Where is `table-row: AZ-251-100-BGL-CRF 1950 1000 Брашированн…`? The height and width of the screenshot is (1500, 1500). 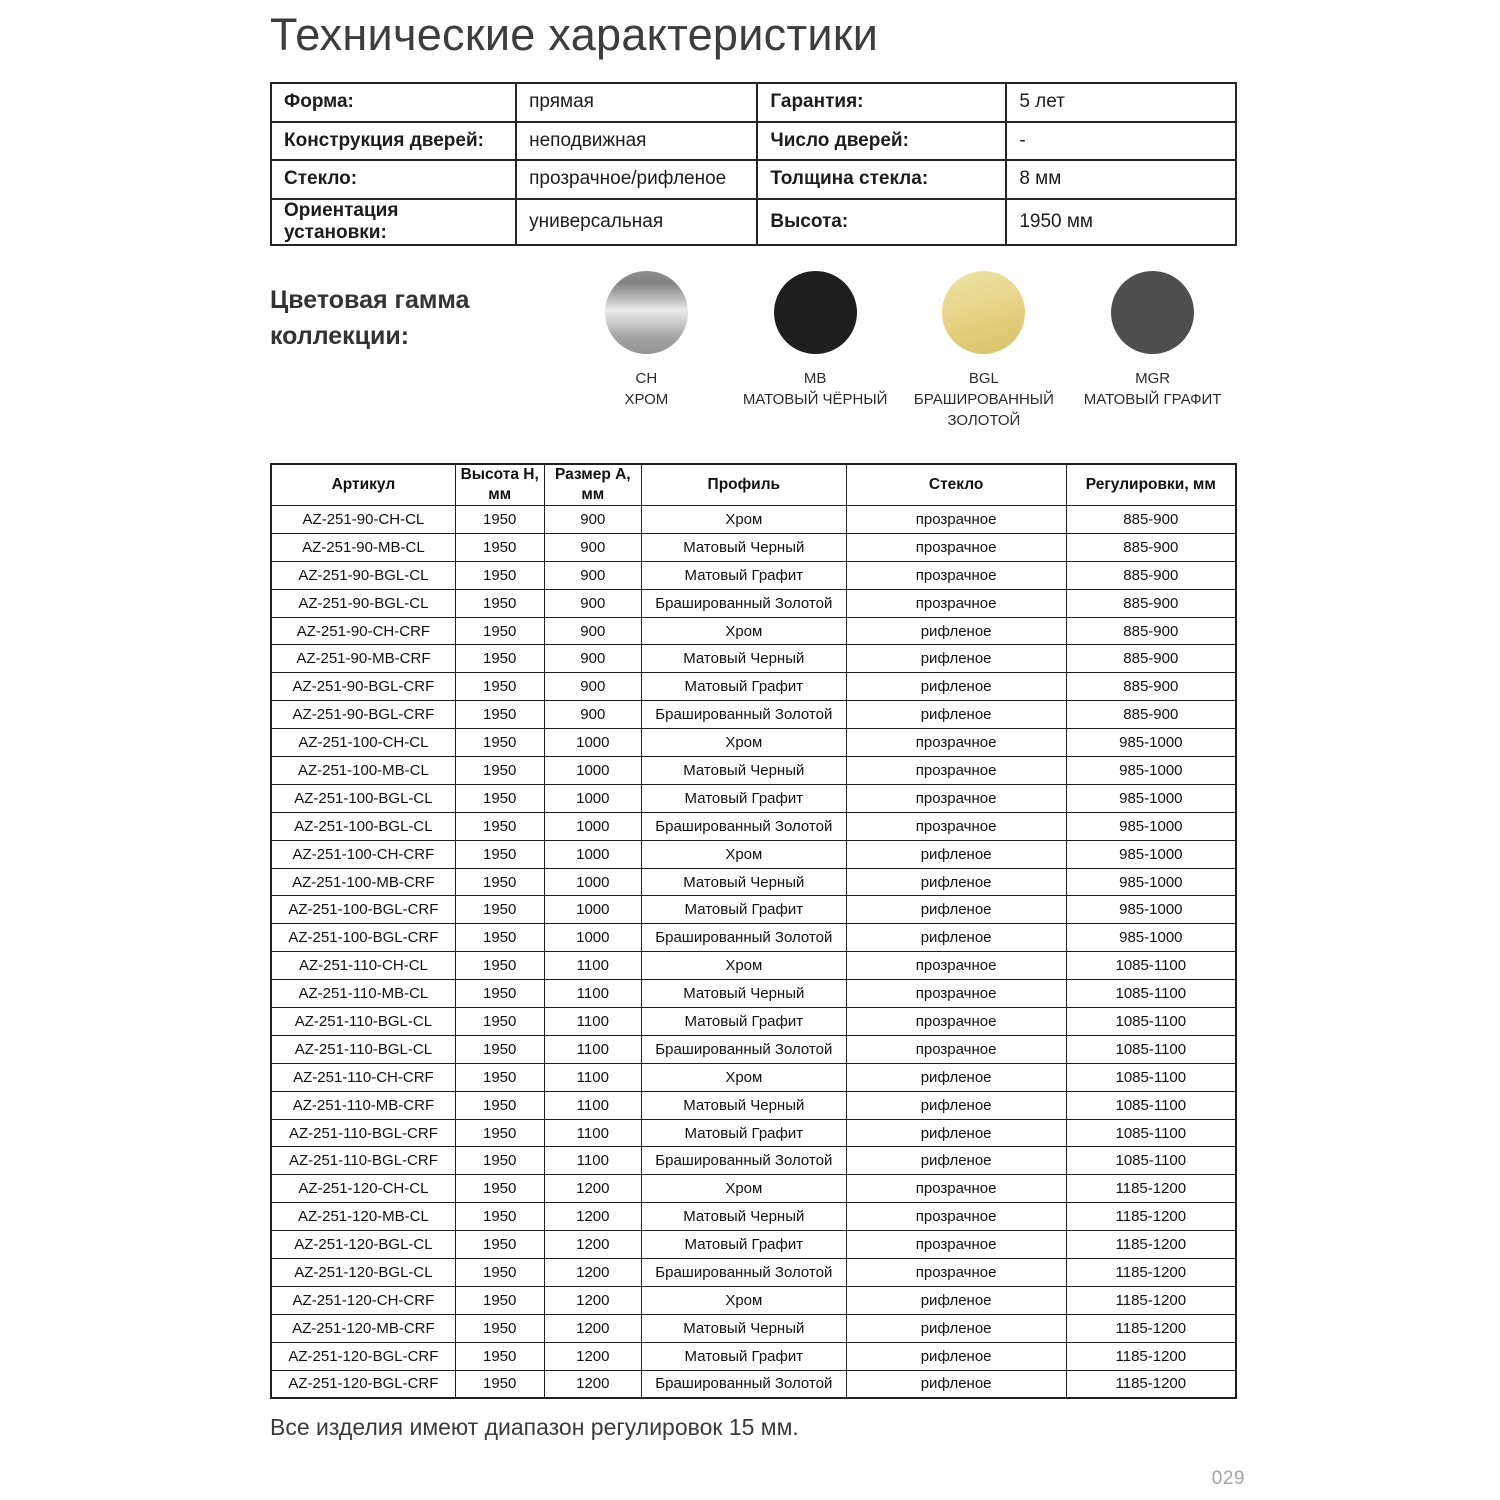
table-row: AZ-251-100-BGL-CRF 1950 1000 Брашированн… is located at coordinates (753, 938).